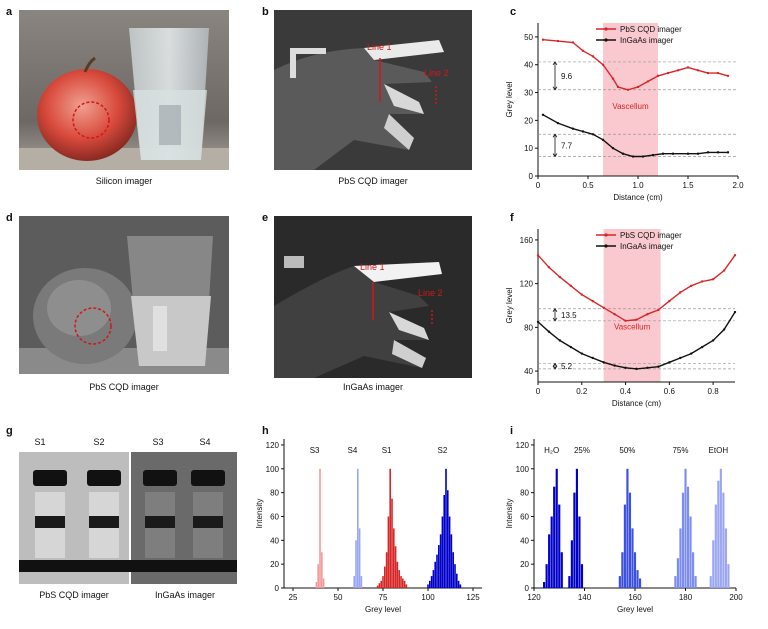 The height and width of the screenshot is (629, 768). I want to click on panel-label-d: d, so click(9, 218).